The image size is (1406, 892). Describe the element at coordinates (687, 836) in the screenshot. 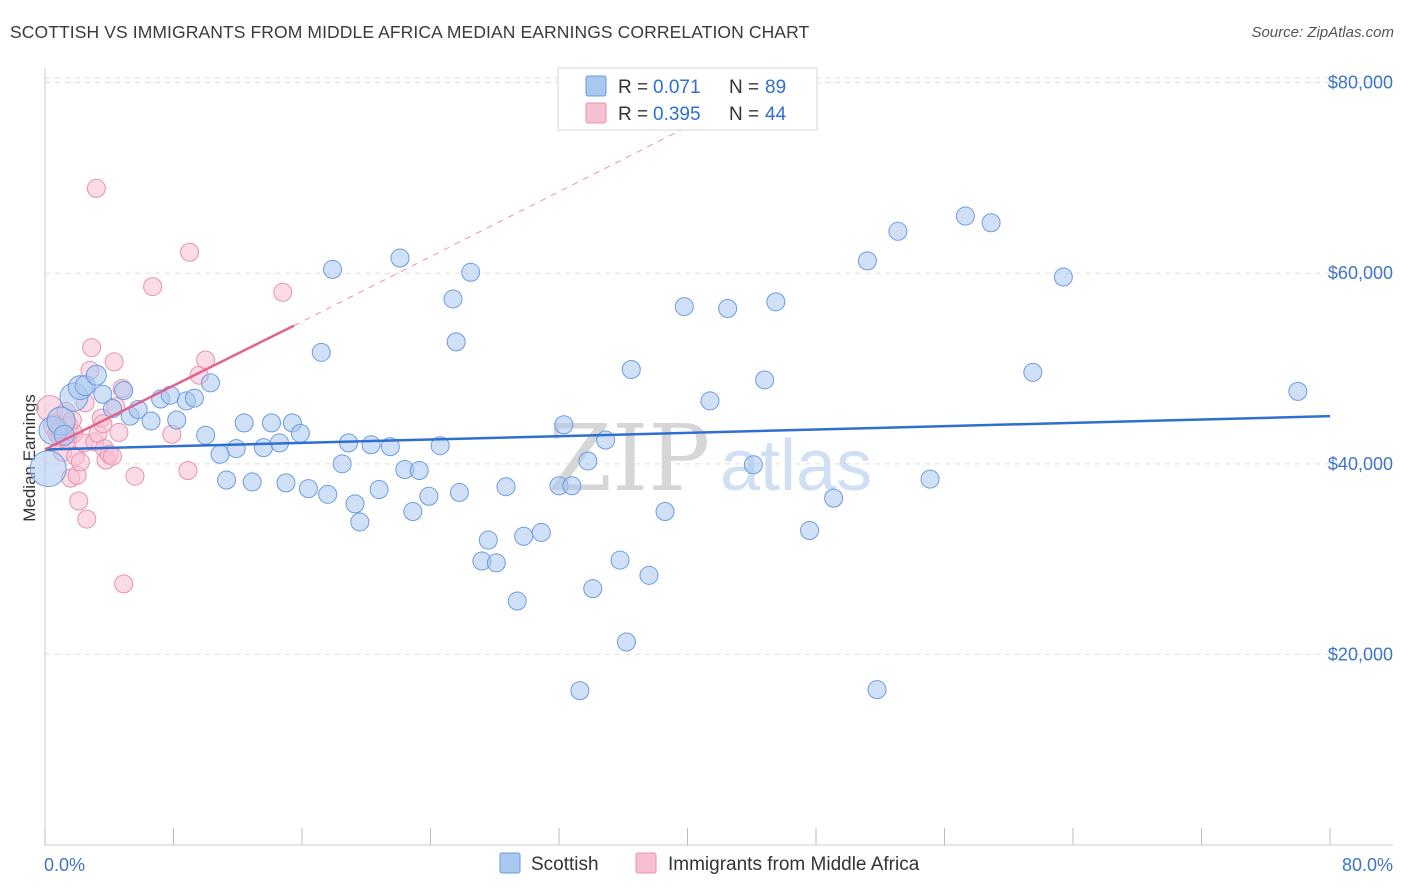

I see `x-ticks` at that location.